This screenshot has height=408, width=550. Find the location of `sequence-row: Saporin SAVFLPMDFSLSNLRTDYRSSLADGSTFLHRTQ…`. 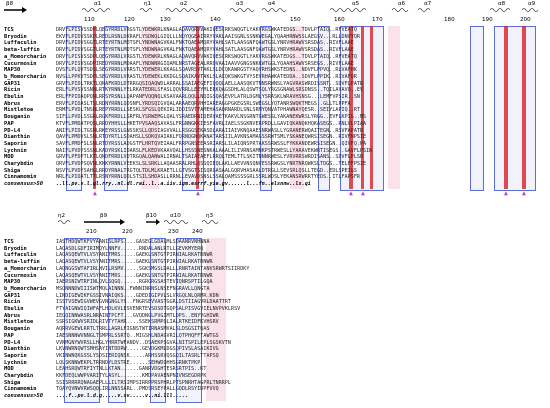

sequence-row: Saporin SAVFLPMDFSLSNLRTDYRSSLADGSTFLHRTQ… is located at coordinates (275, 144).